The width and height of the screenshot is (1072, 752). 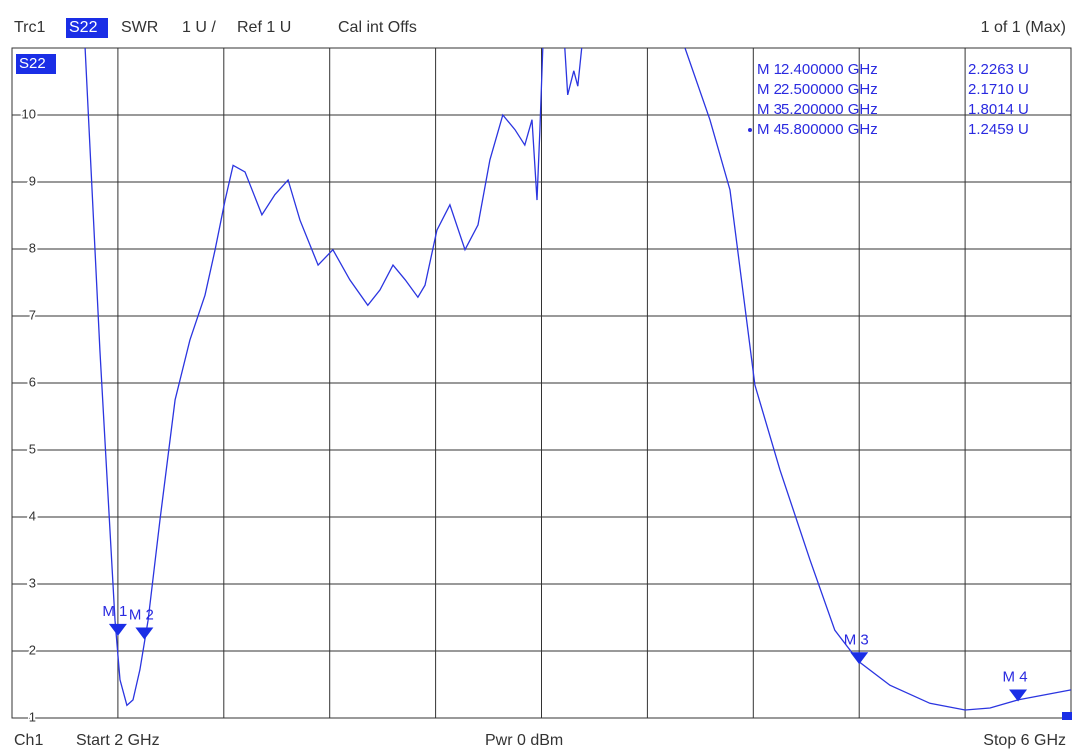 I want to click on calibration: Cal int Offs, so click(x=377, y=27).